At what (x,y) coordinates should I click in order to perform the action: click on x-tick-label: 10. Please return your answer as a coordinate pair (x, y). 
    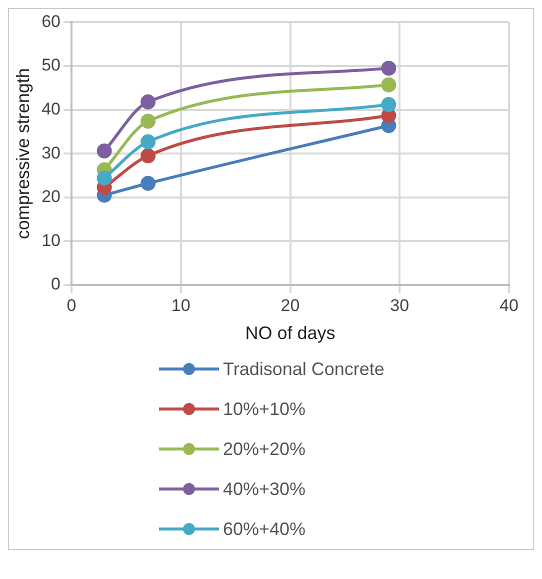
    Looking at the image, I should click on (180, 305).